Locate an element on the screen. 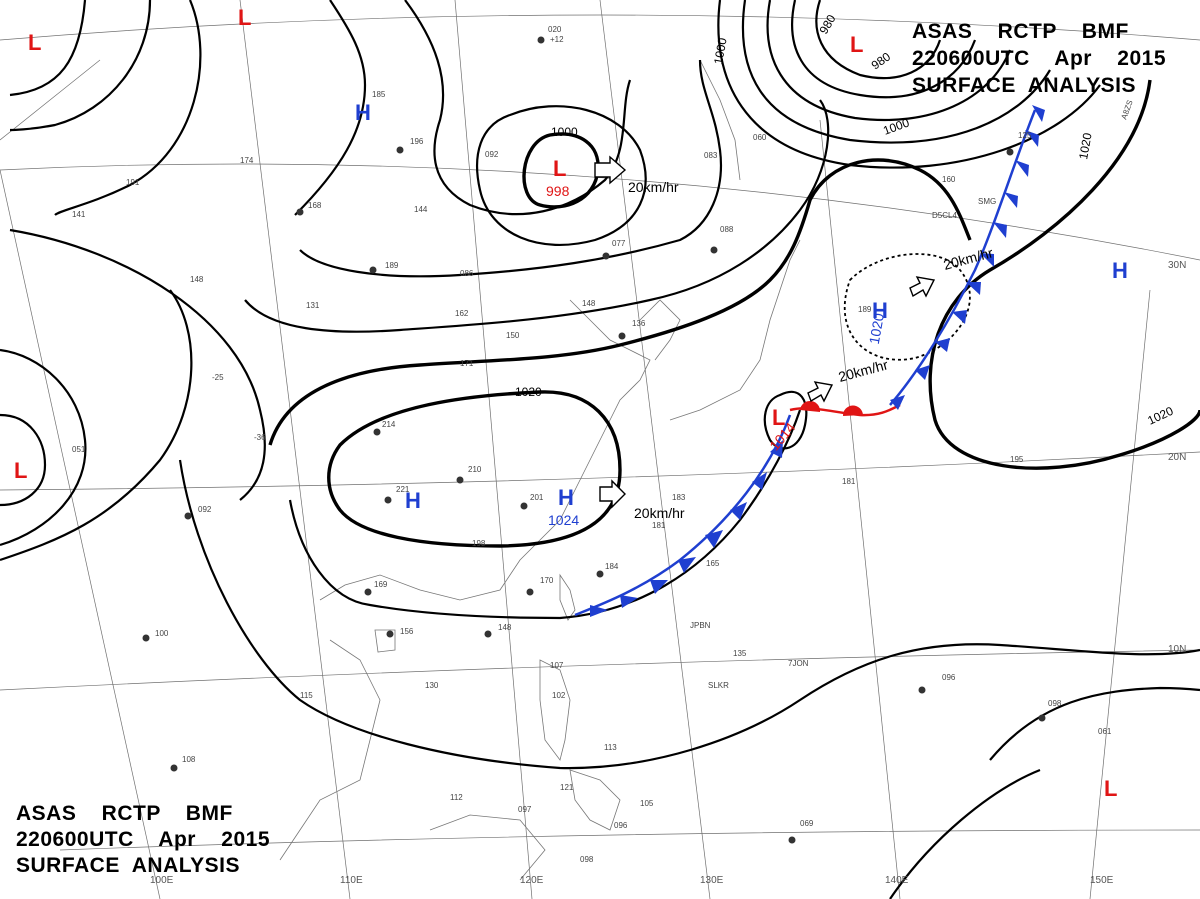  parallel-0n is located at coordinates (629, 840).